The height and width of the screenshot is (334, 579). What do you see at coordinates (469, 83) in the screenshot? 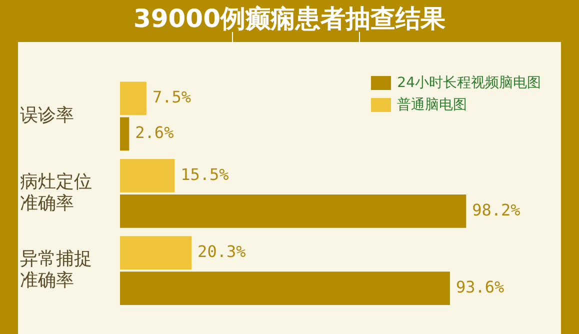
I see `legend-label: 24小时长程视频脑电图` at bounding box center [469, 83].